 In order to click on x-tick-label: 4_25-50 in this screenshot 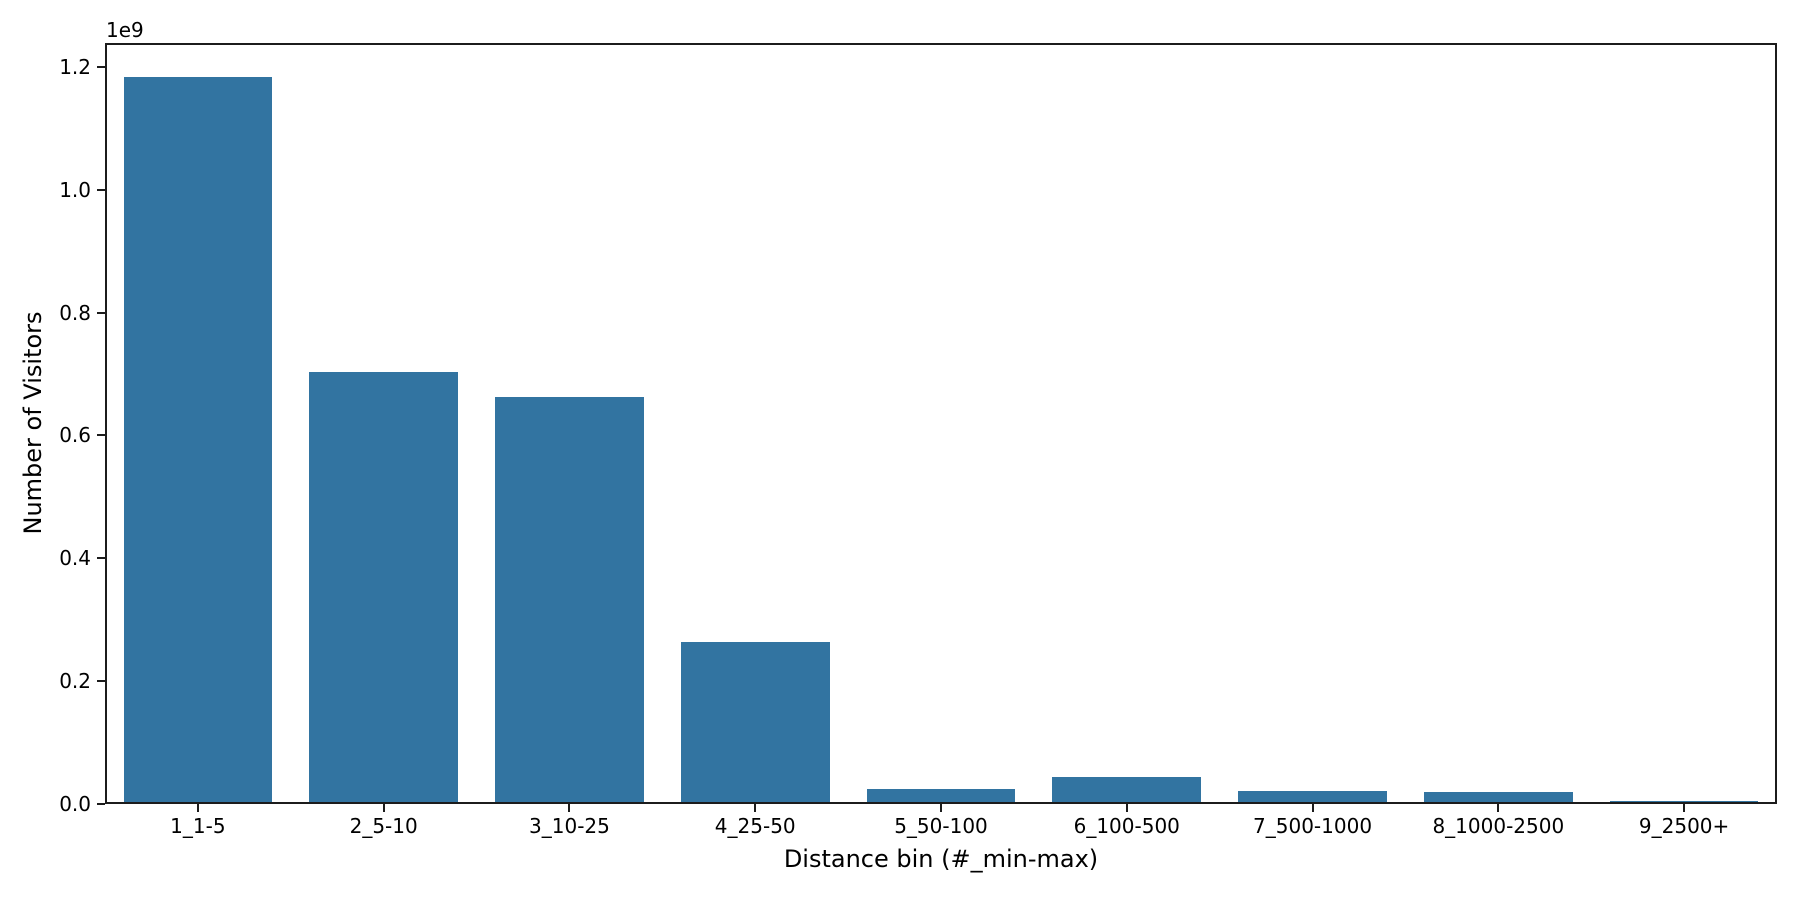, I will do `click(755, 826)`.